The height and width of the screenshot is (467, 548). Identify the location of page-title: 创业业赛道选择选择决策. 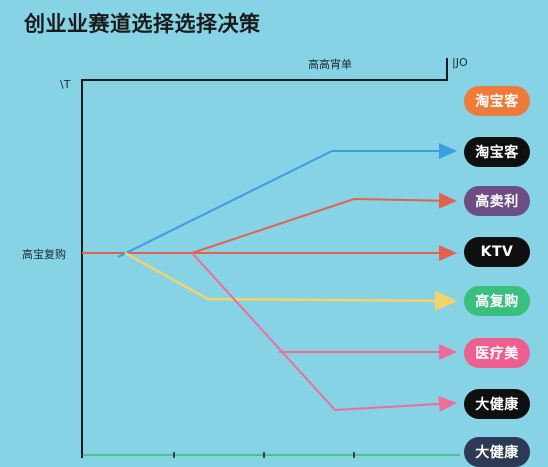
(142, 24).